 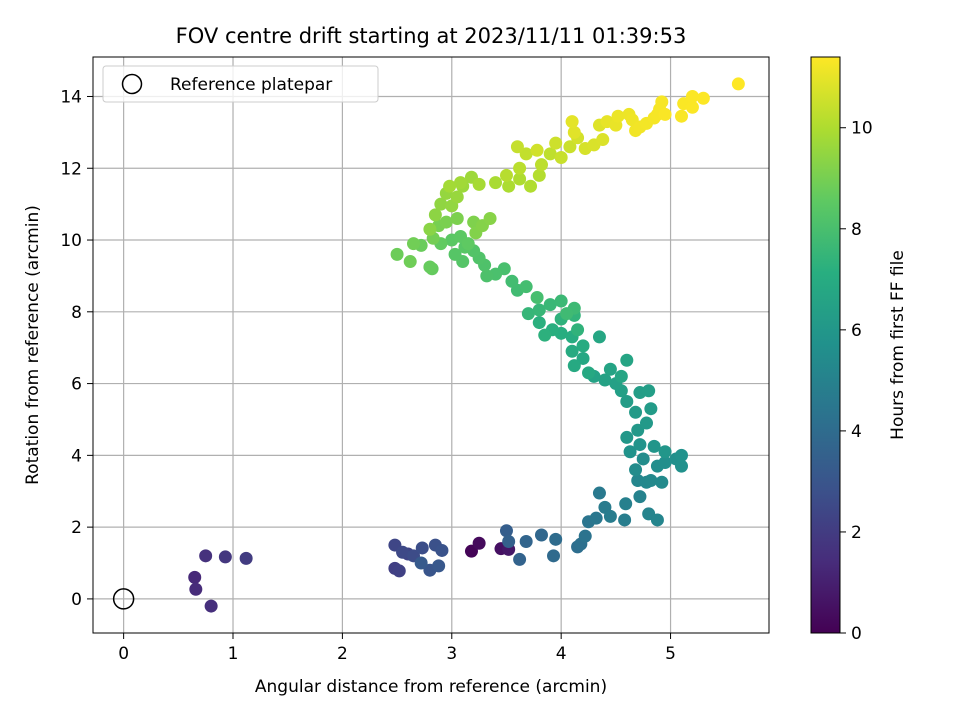 What do you see at coordinates (856, 230) in the screenshot?
I see `colorbar-tick-label: 8` at bounding box center [856, 230].